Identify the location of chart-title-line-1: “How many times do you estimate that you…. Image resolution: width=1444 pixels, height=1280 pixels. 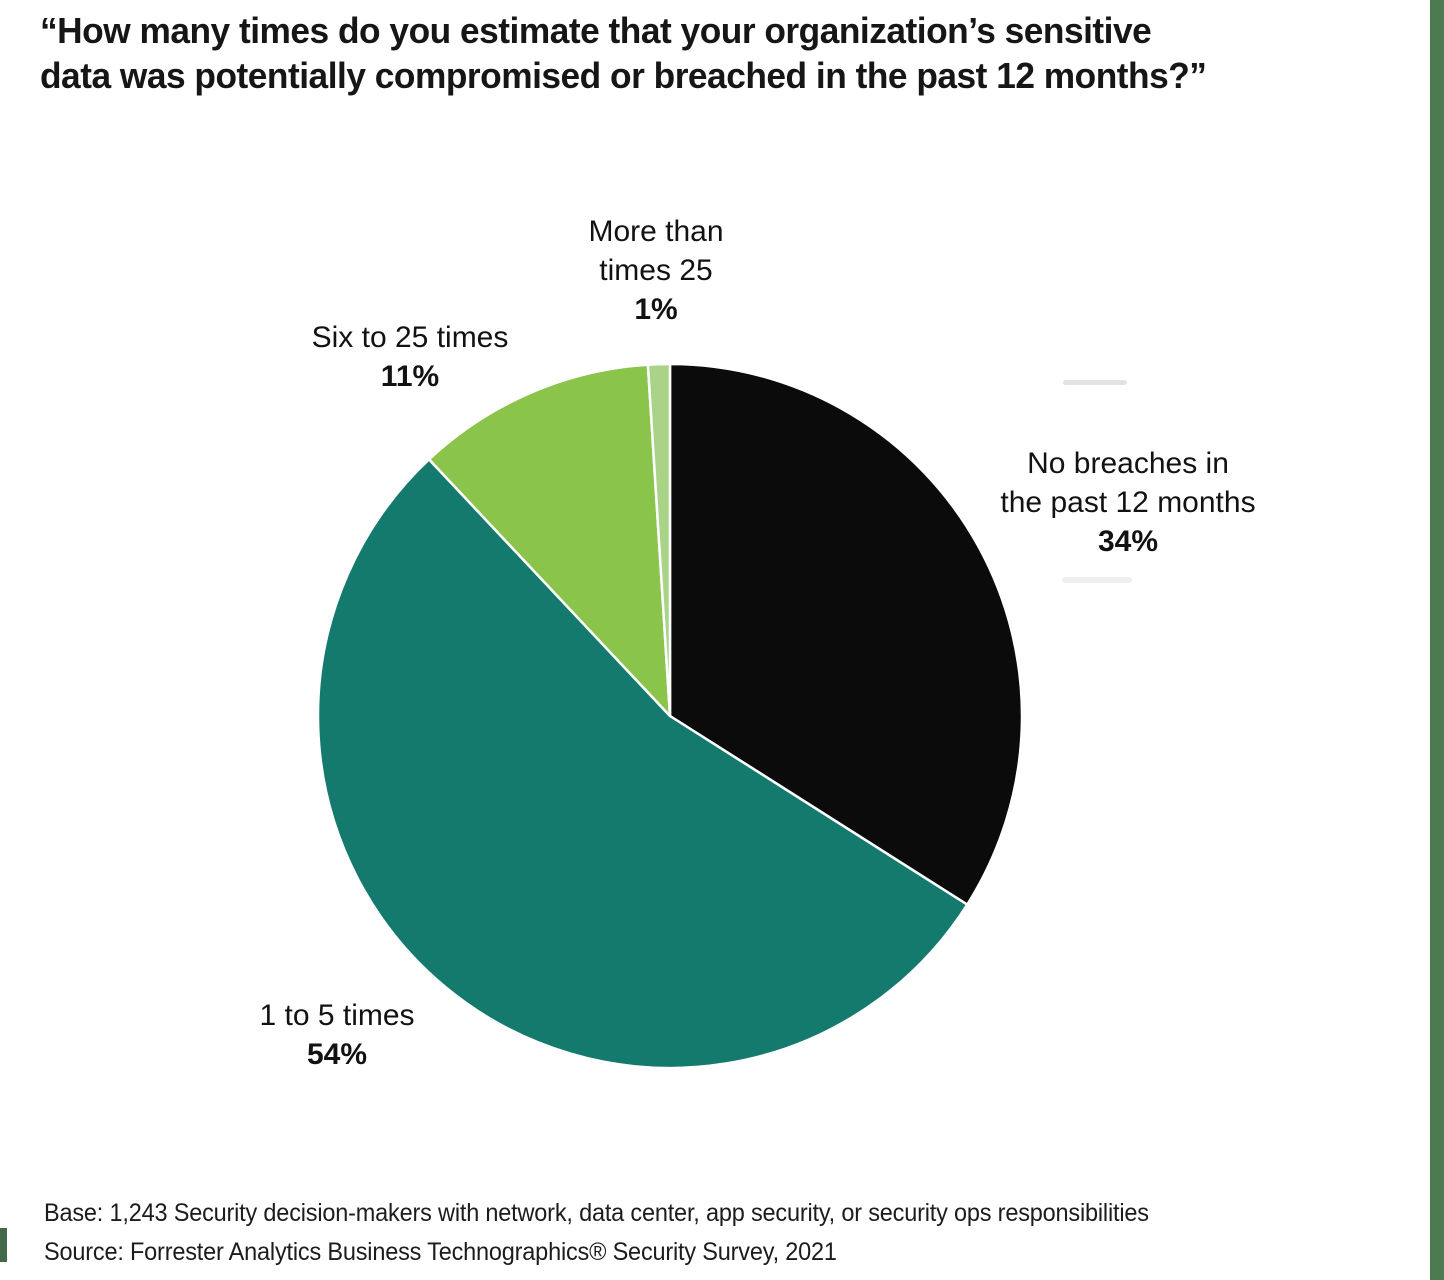
(596, 30).